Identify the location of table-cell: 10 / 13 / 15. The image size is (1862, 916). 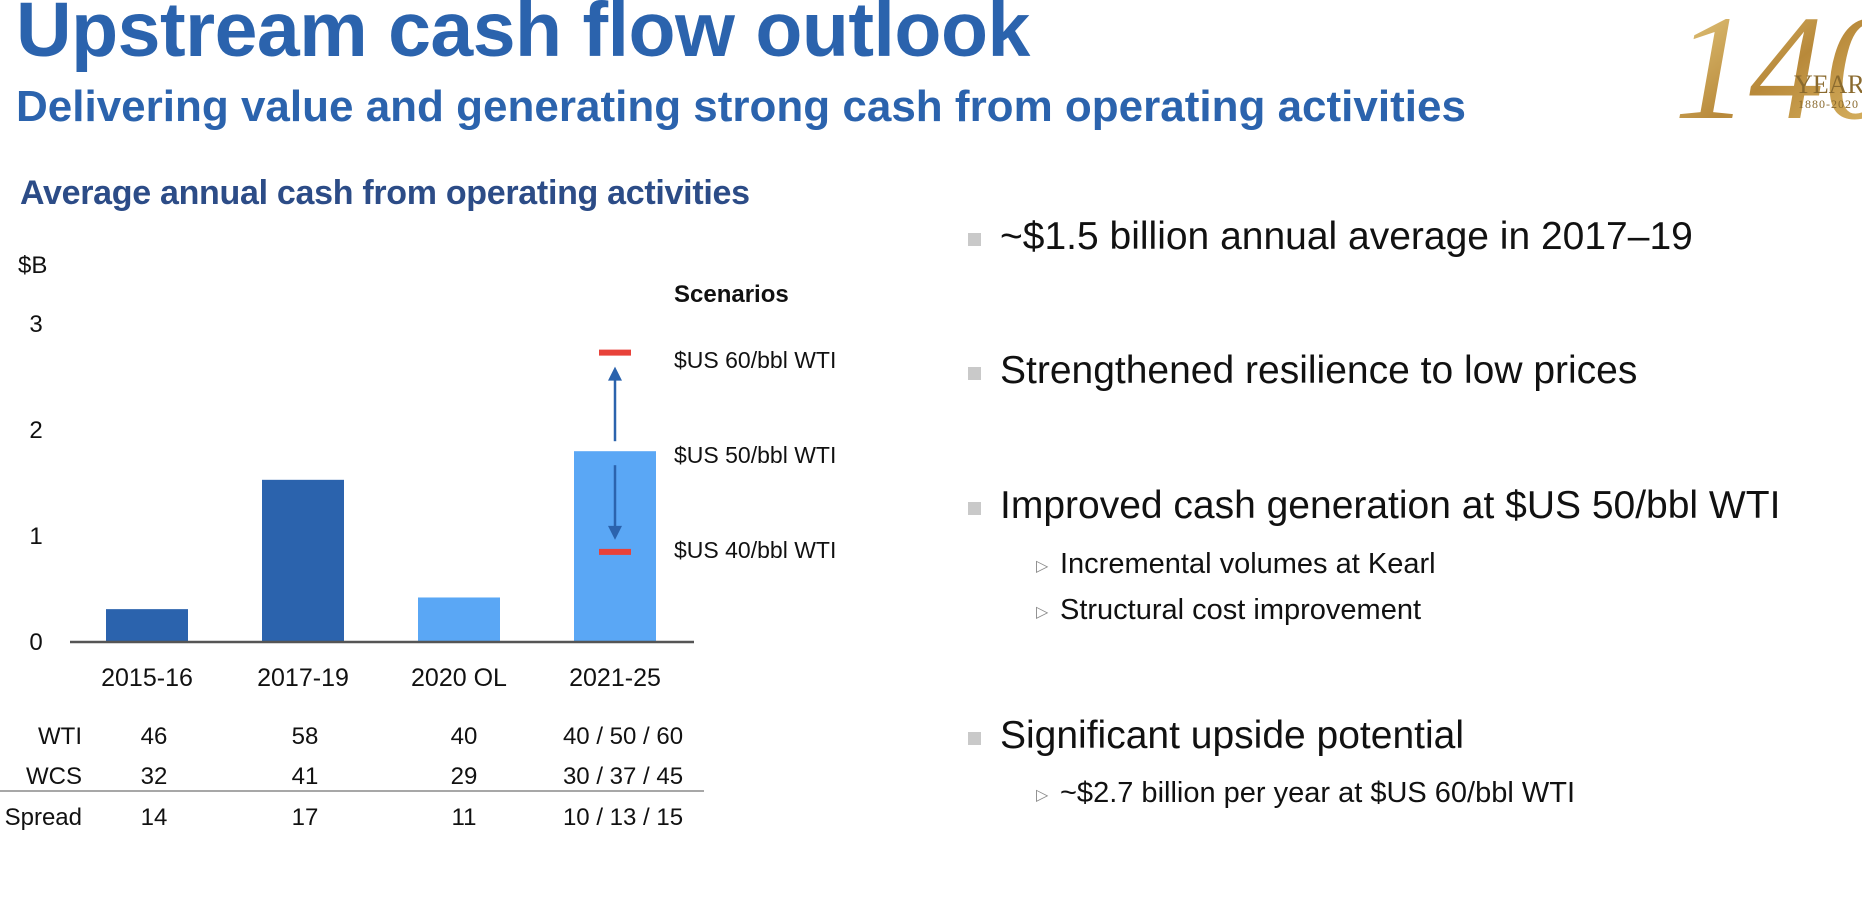
(623, 817).